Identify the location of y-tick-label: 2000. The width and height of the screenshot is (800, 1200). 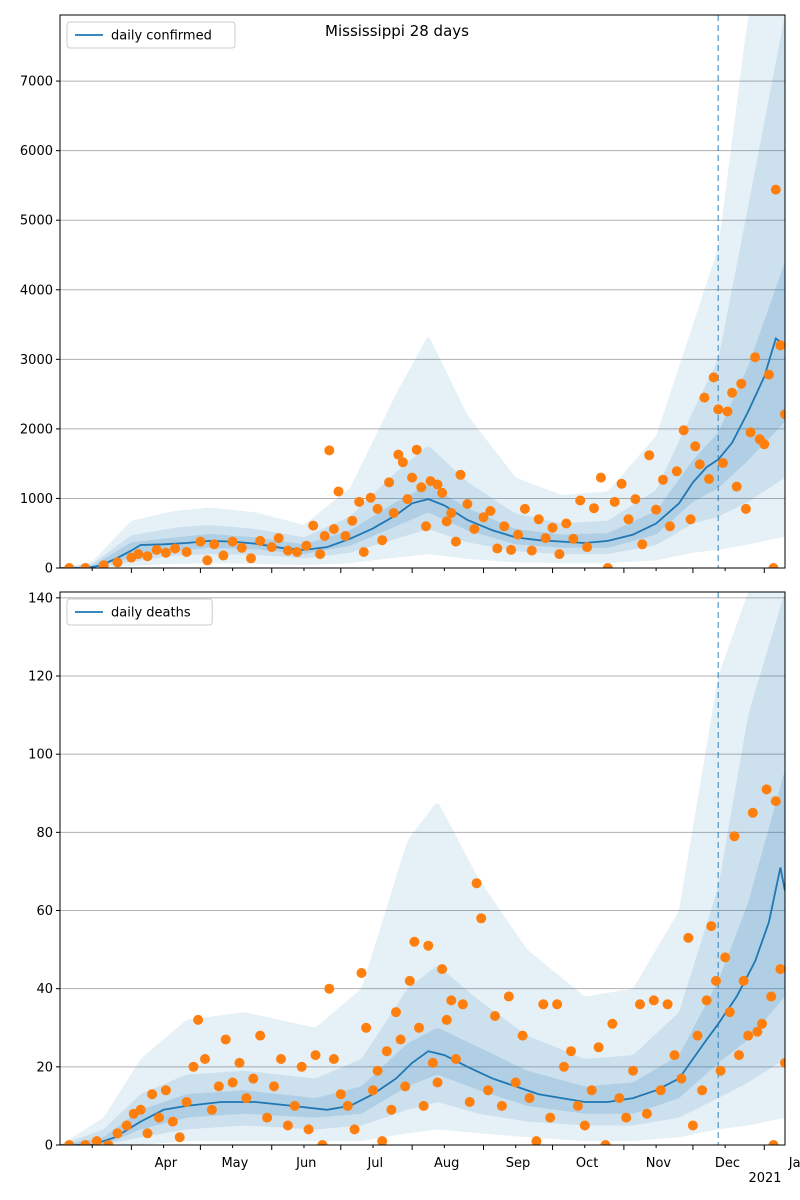
(36, 429).